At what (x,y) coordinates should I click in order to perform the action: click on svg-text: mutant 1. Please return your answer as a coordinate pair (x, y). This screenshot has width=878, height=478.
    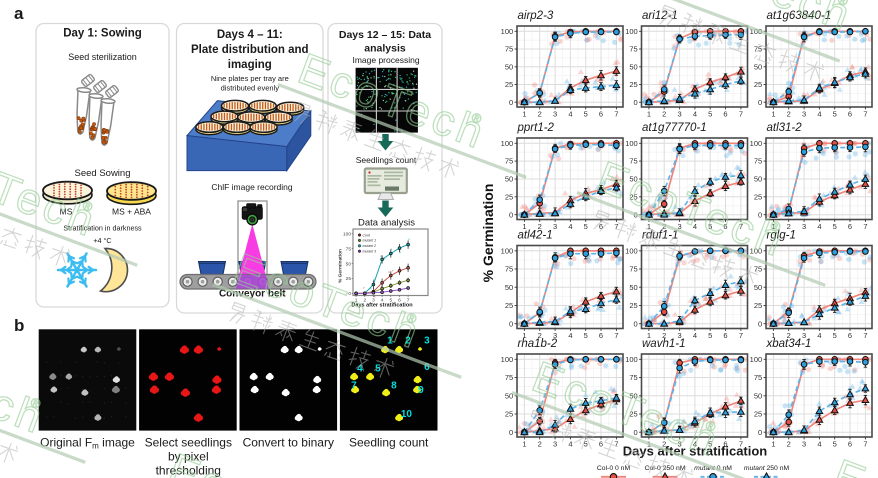
    Looking at the image, I should click on (370, 241).